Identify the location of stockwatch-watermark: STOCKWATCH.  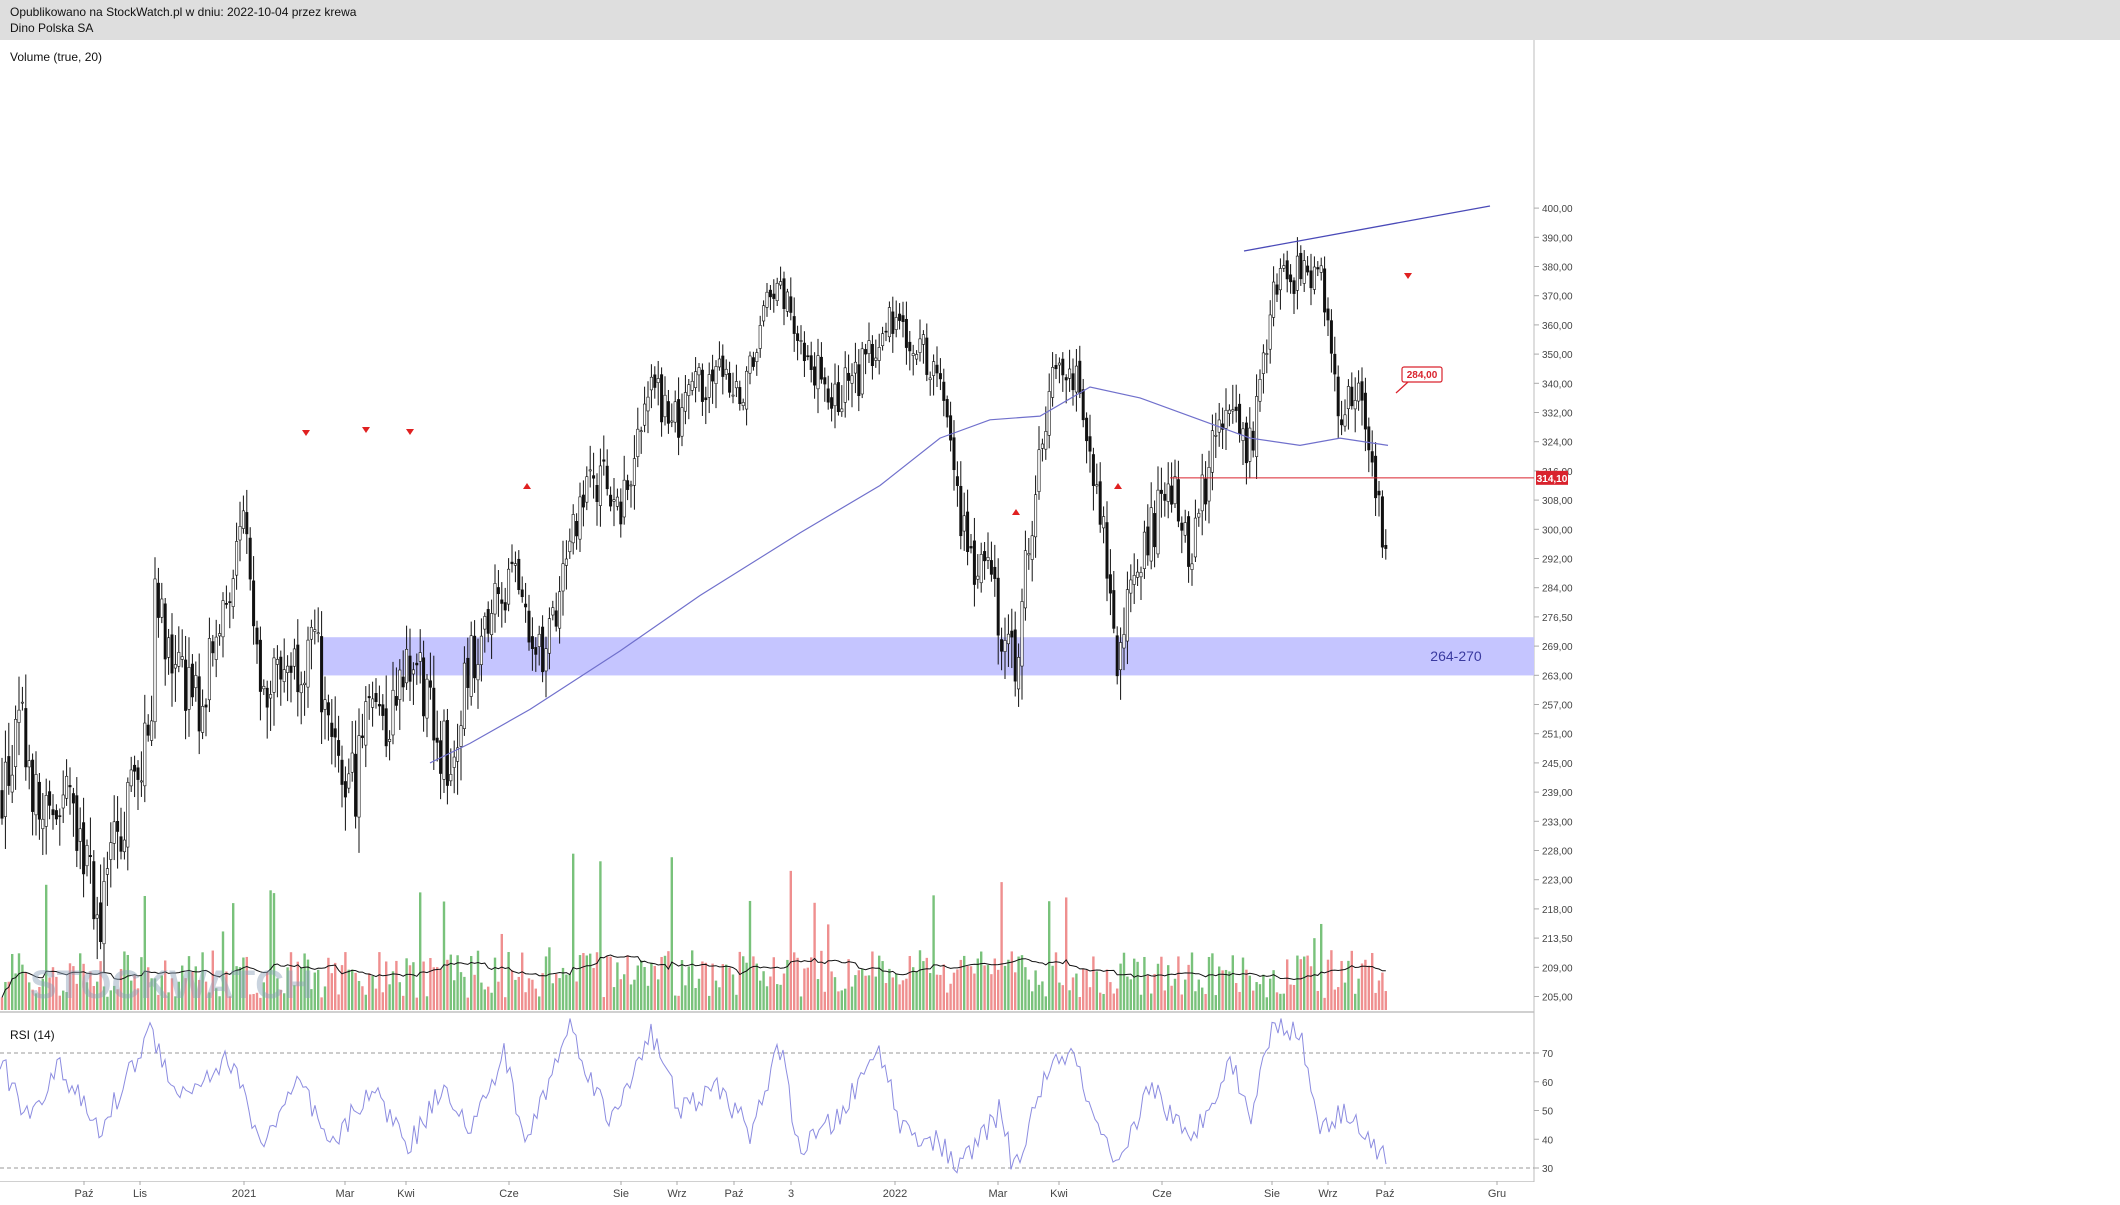
(171, 985).